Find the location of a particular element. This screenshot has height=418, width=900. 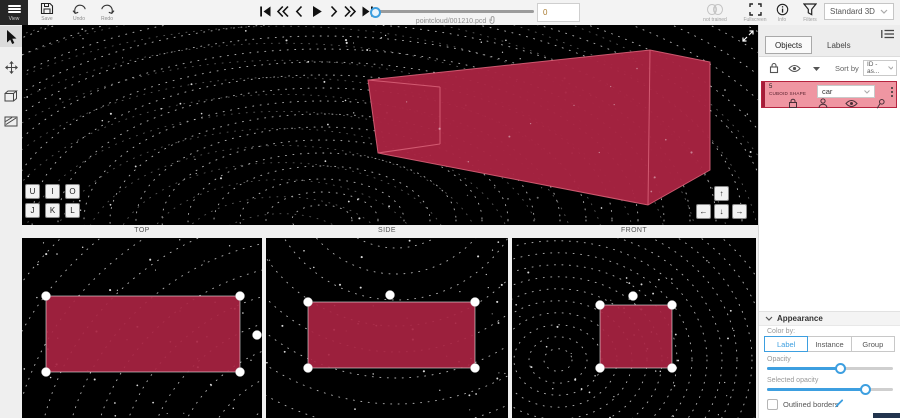

hotkey-k: K is located at coordinates (52, 210).